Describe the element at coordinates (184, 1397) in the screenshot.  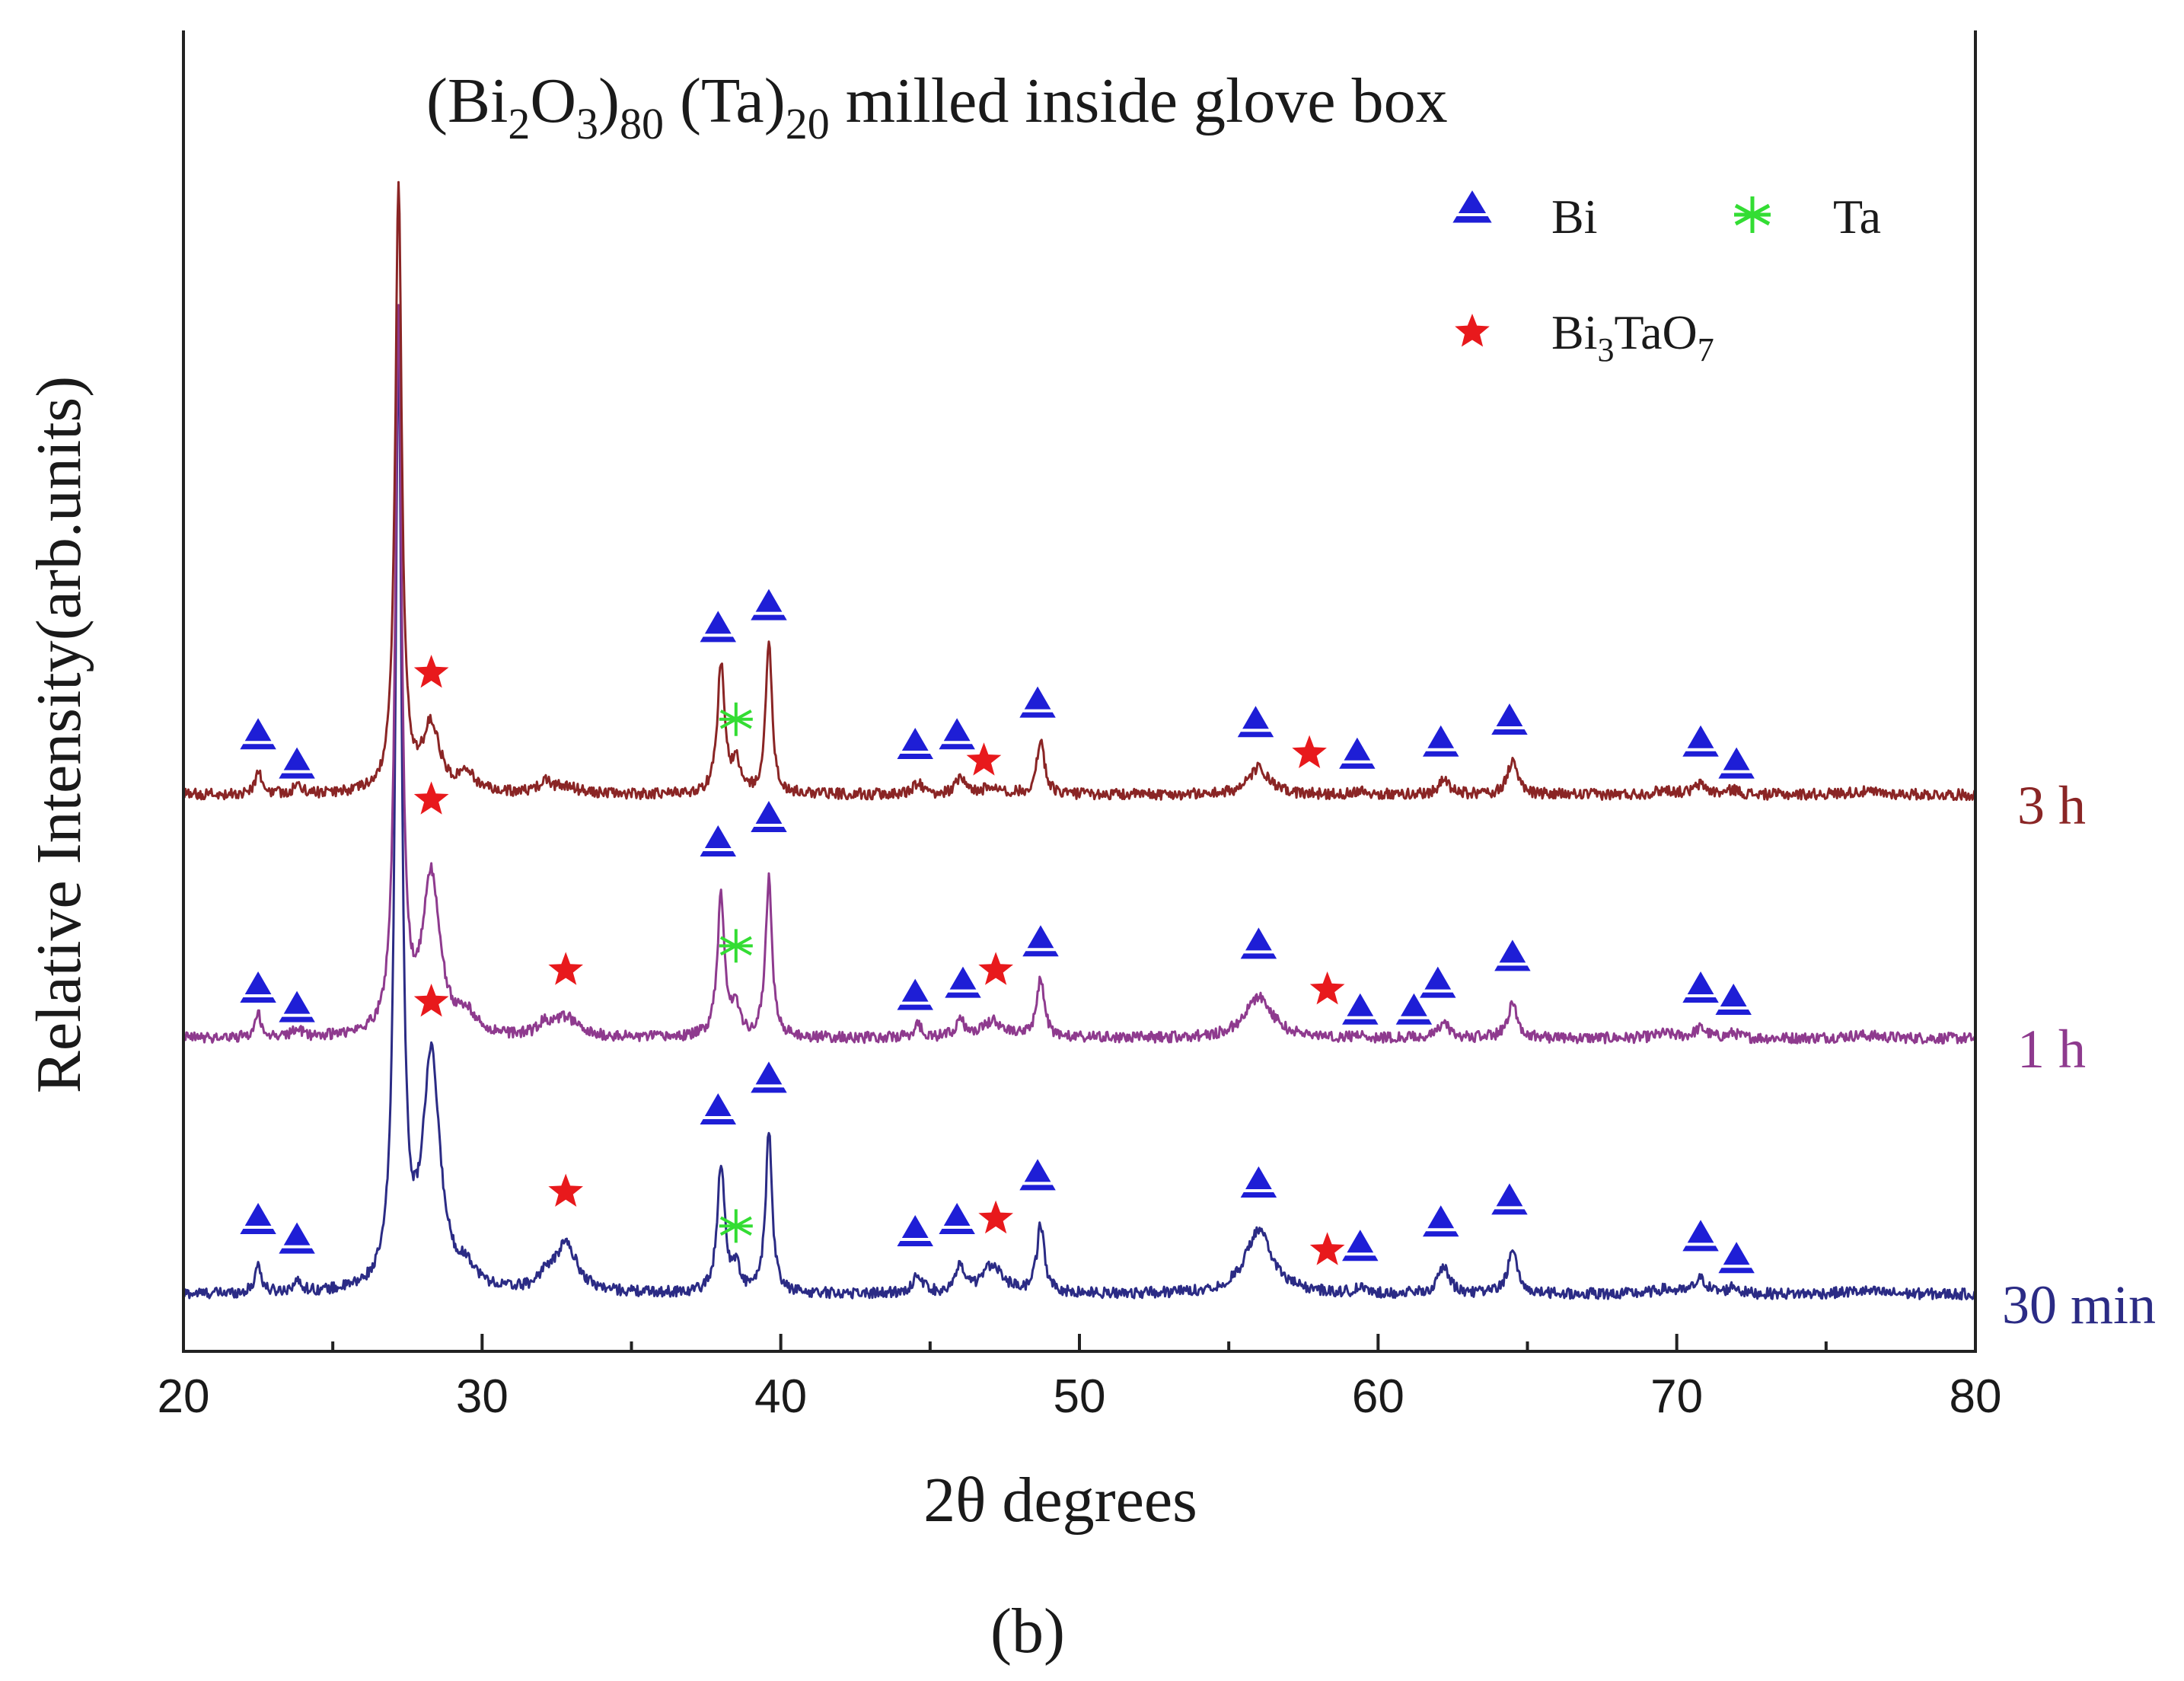
I see `x-tick-label: 20` at that location.